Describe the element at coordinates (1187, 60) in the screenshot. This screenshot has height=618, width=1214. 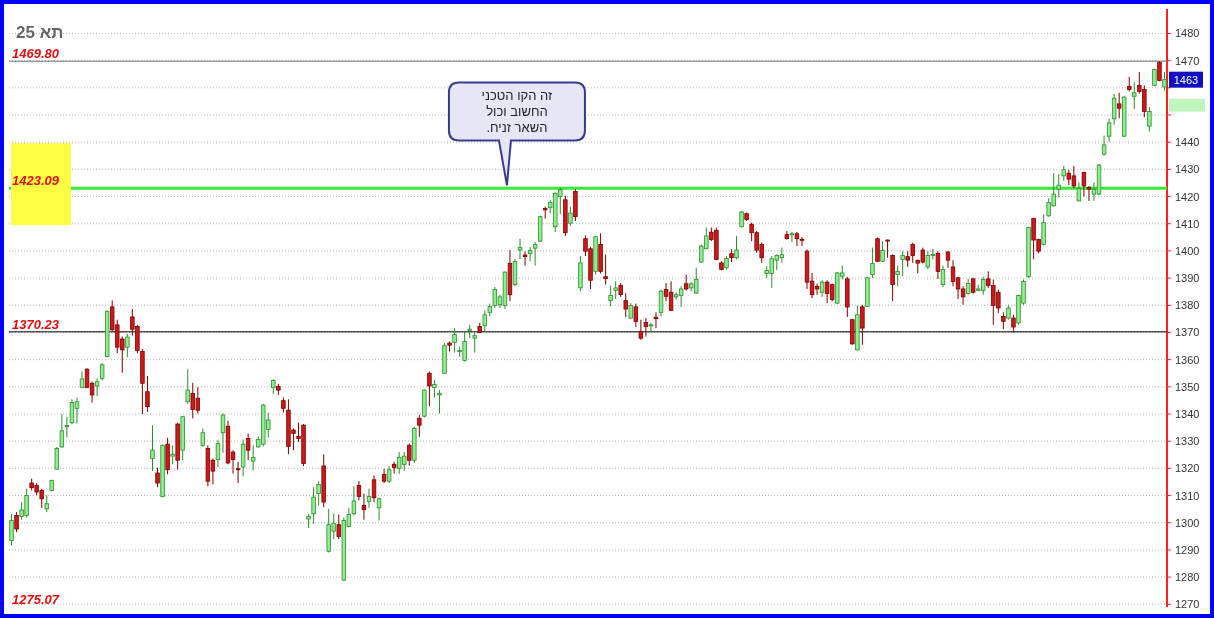
I see `y-tick-label: 1470` at that location.